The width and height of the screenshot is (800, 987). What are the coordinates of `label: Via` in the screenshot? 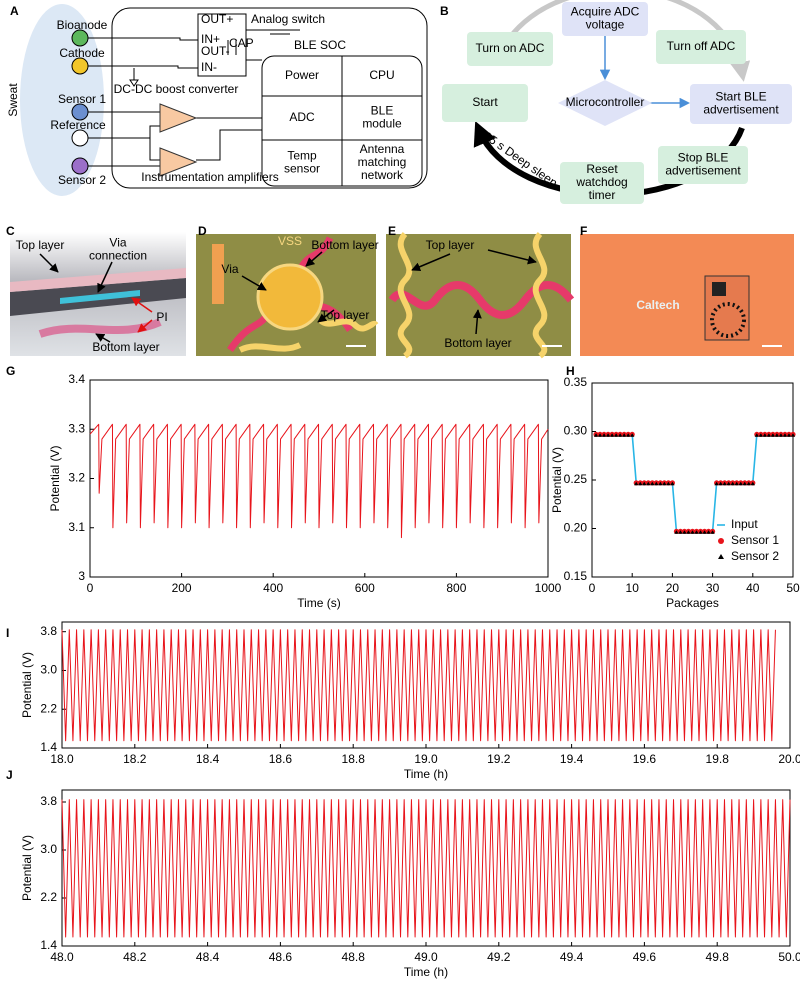 It's located at (229, 269).